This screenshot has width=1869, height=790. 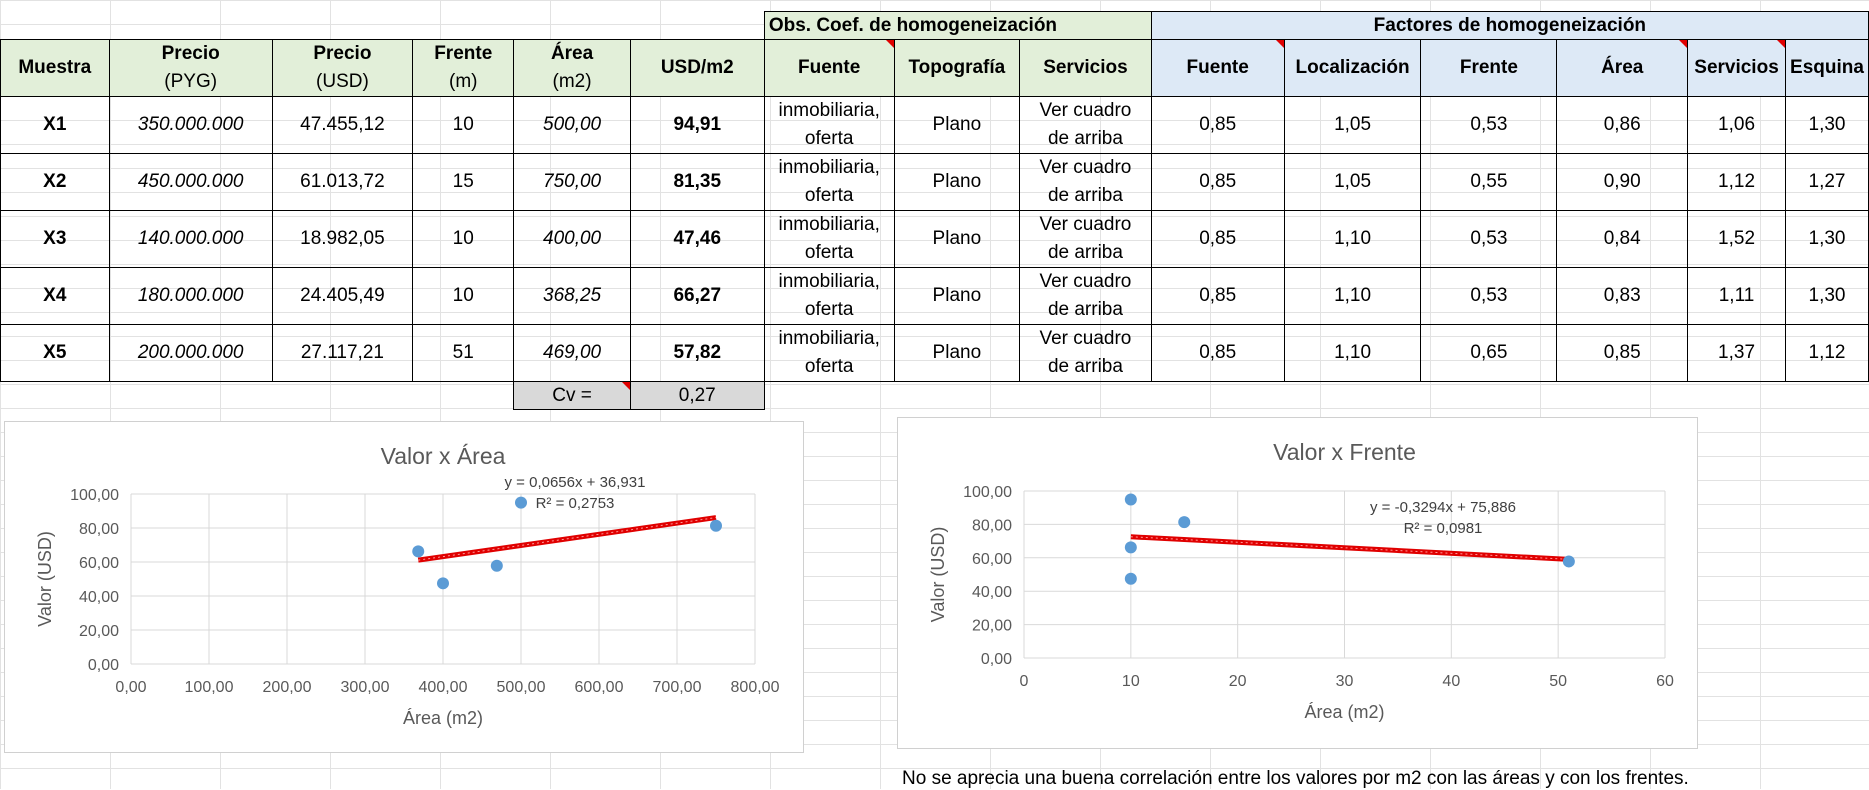 I want to click on cell-precio-pyg: 180.000.000, so click(x=190, y=296).